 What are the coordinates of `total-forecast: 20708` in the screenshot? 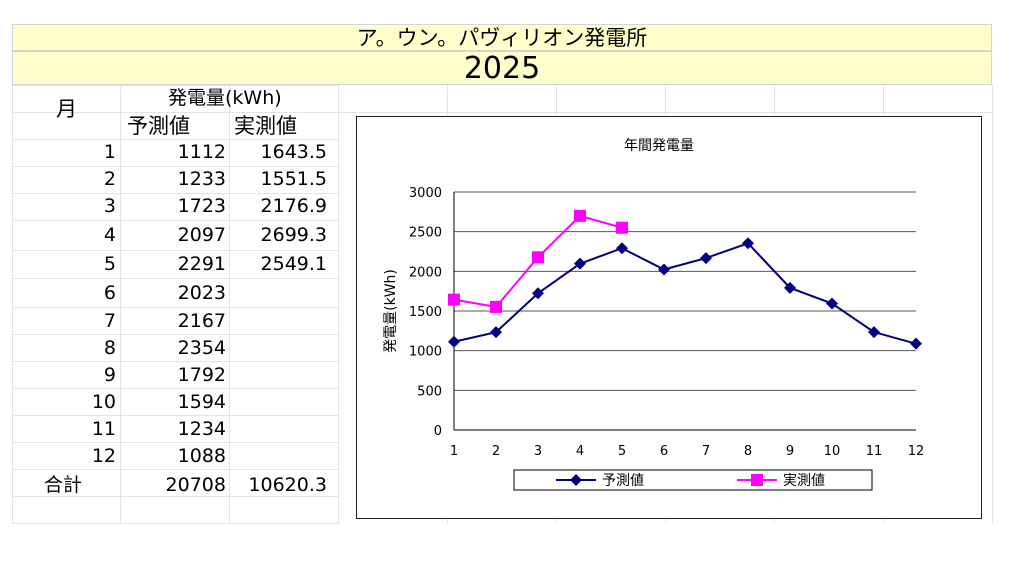 It's located at (195, 485).